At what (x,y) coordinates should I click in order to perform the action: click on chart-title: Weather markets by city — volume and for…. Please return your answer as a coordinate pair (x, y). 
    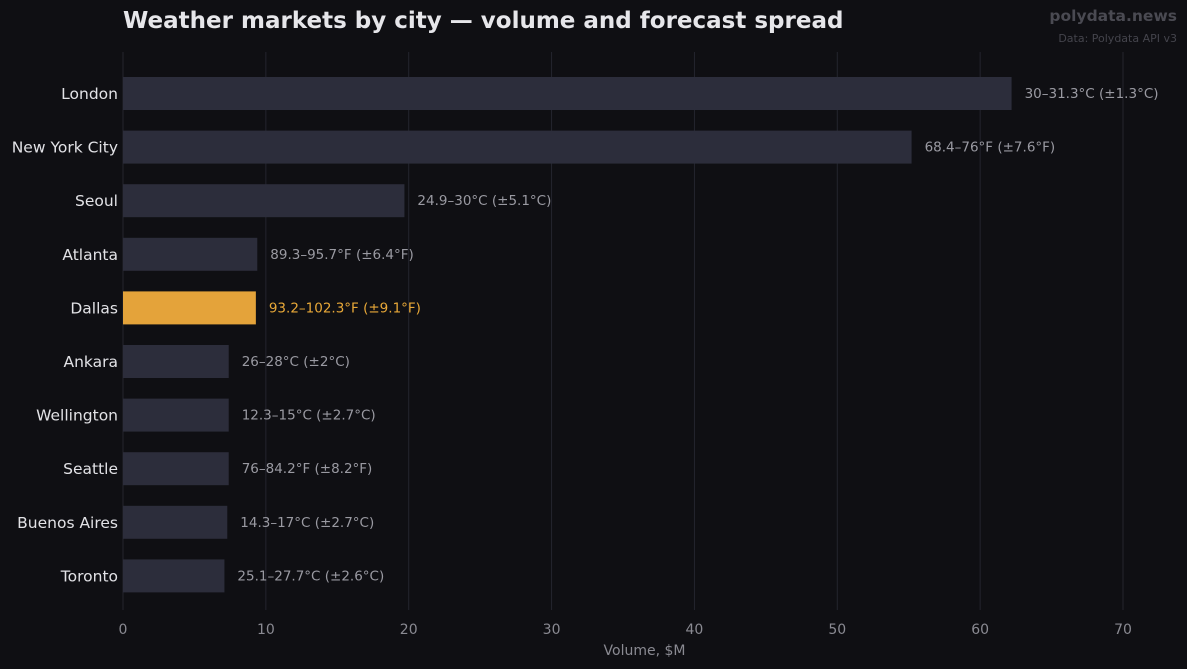
    Looking at the image, I should click on (483, 21).